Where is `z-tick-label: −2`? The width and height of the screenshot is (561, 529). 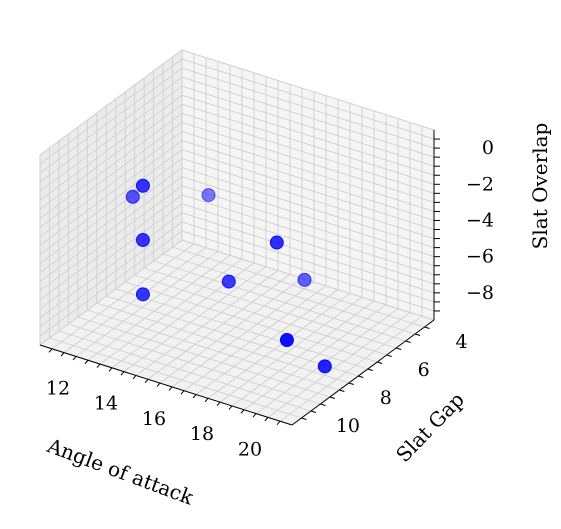 z-tick-label: −2 is located at coordinates (480, 184).